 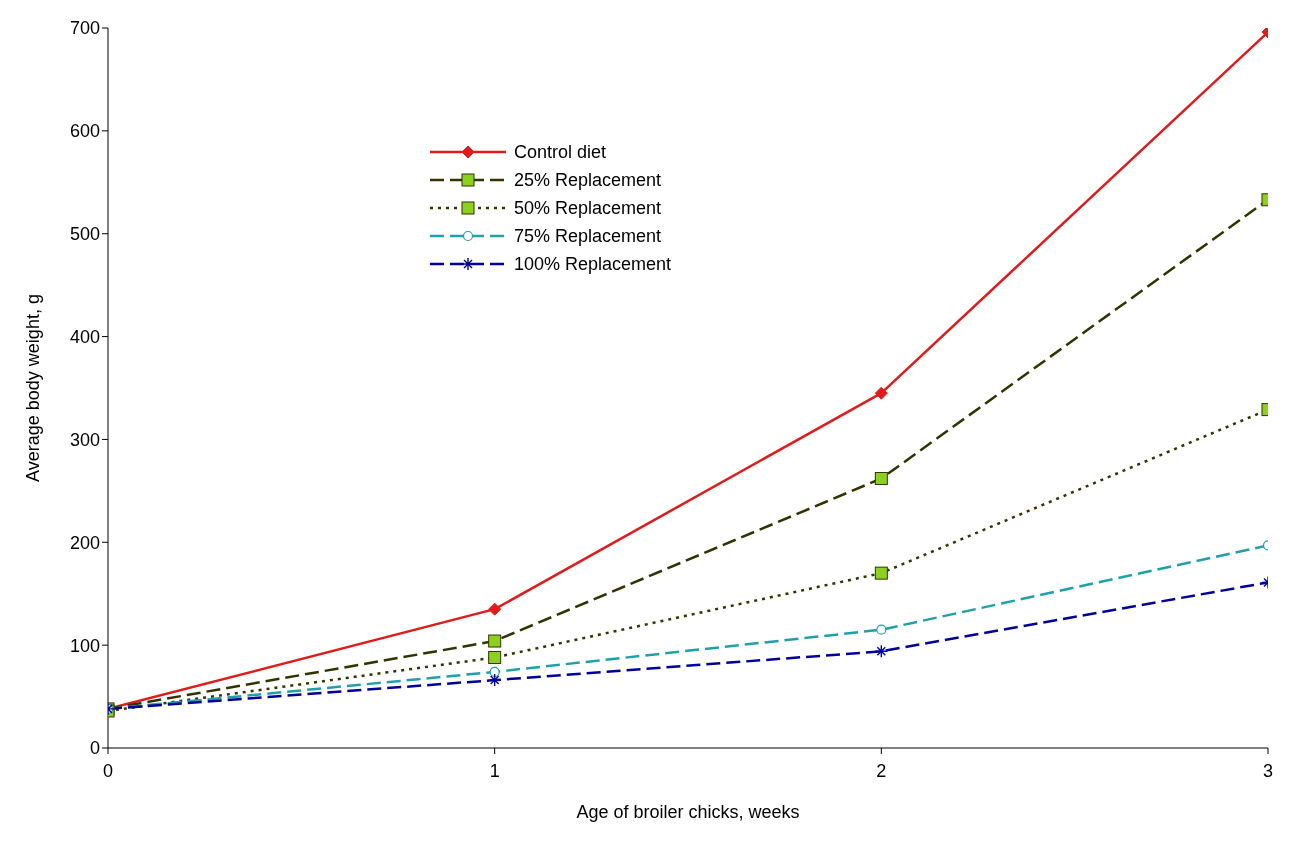 I want to click on y-axis-title: Average body weight, g, so click(x=33, y=388).